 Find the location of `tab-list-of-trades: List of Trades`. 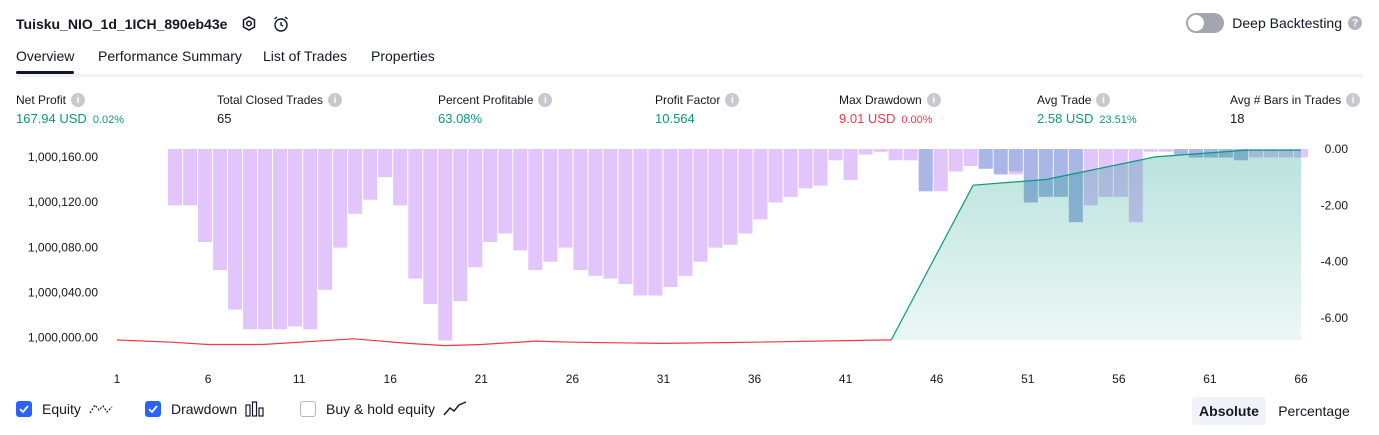

tab-list-of-trades: List of Trades is located at coordinates (305, 56).